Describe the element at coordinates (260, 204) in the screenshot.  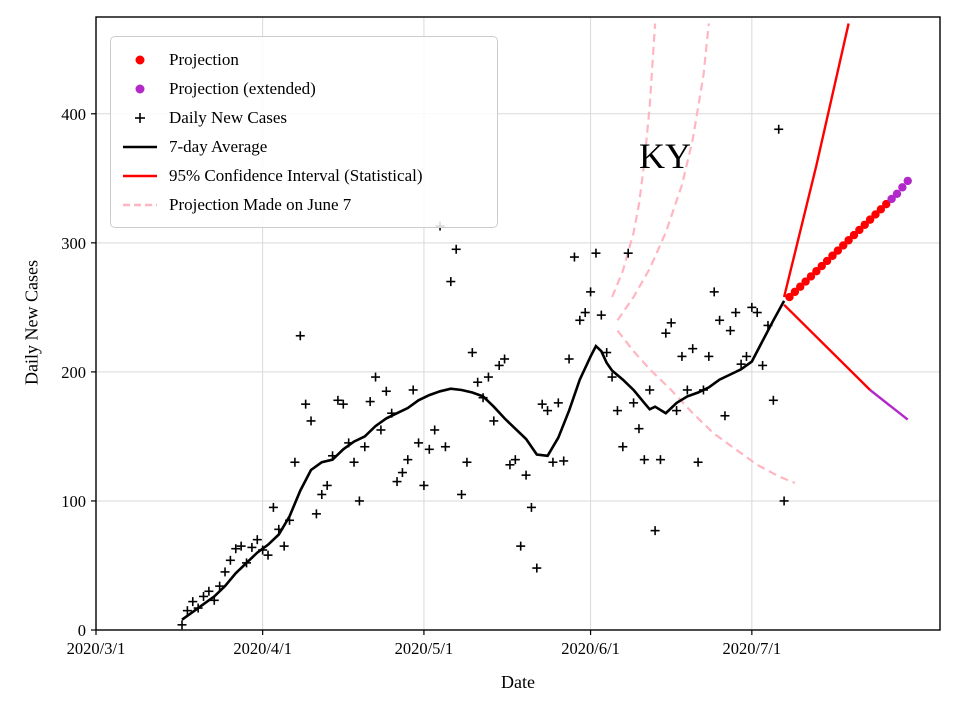
I see `legend-item-label: Projection Made on June 7` at that location.